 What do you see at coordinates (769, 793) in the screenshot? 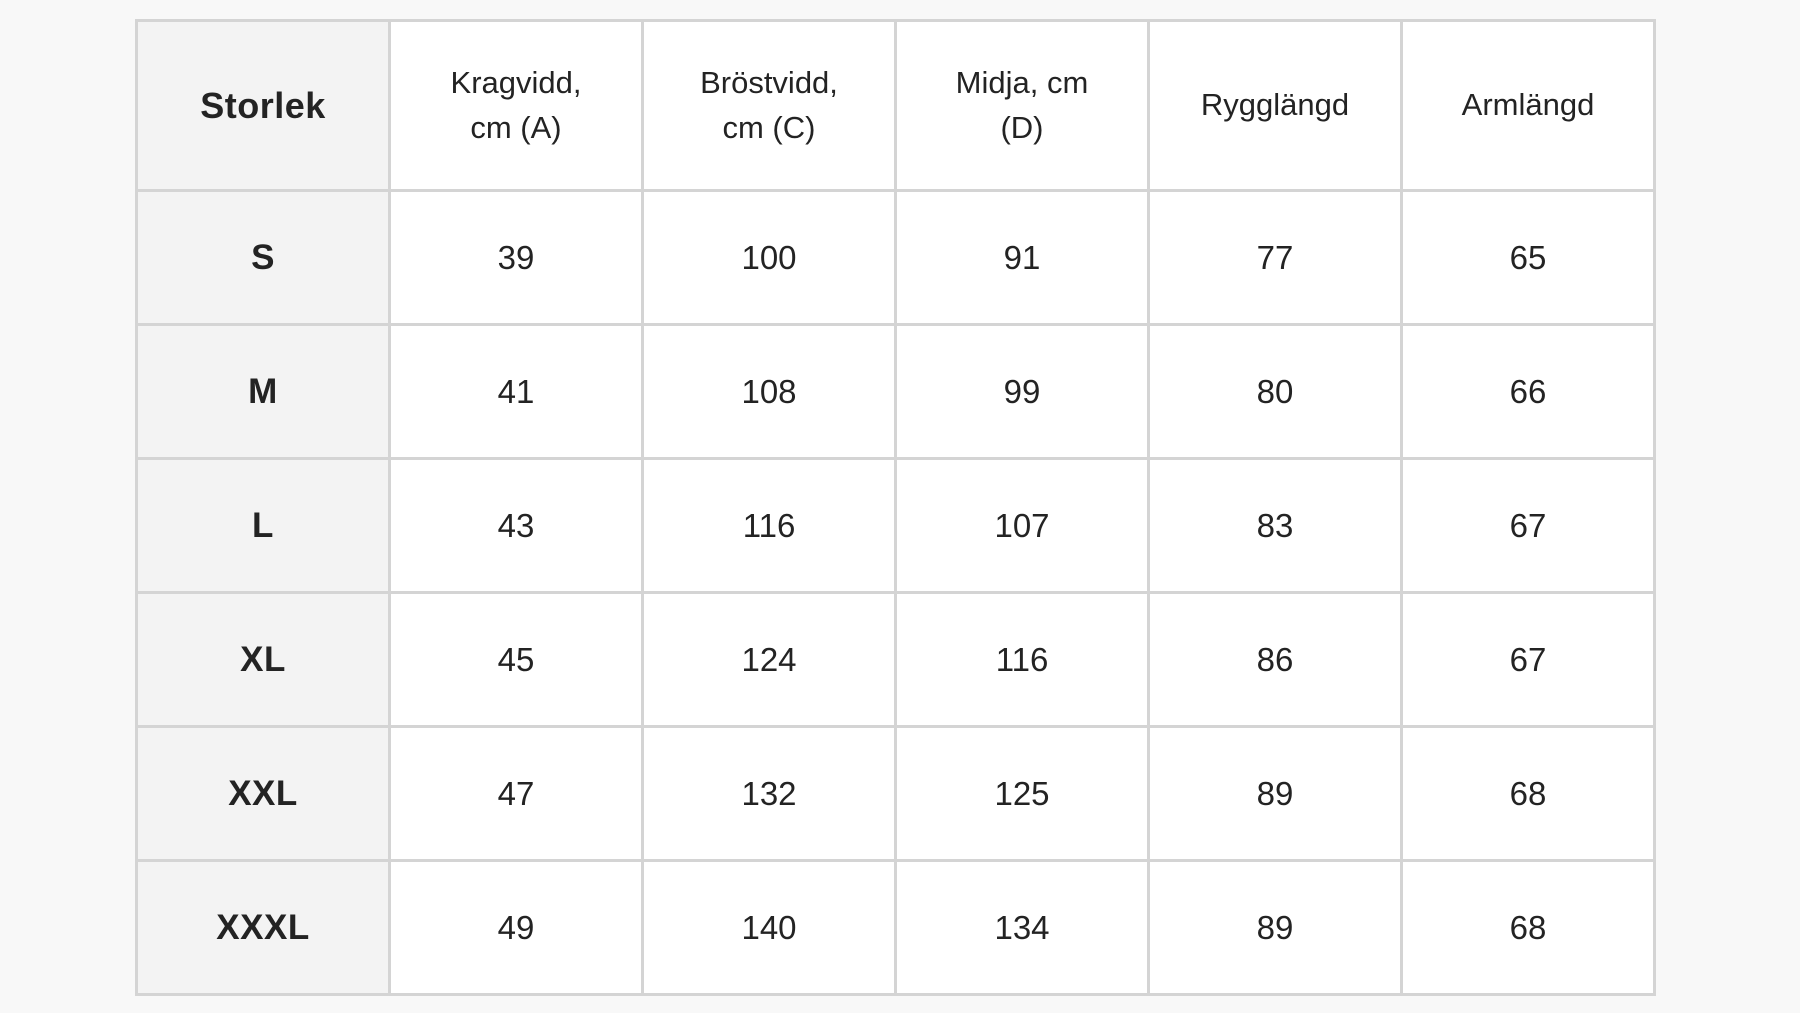
I see `table-cell-brostvidd: 132` at bounding box center [769, 793].